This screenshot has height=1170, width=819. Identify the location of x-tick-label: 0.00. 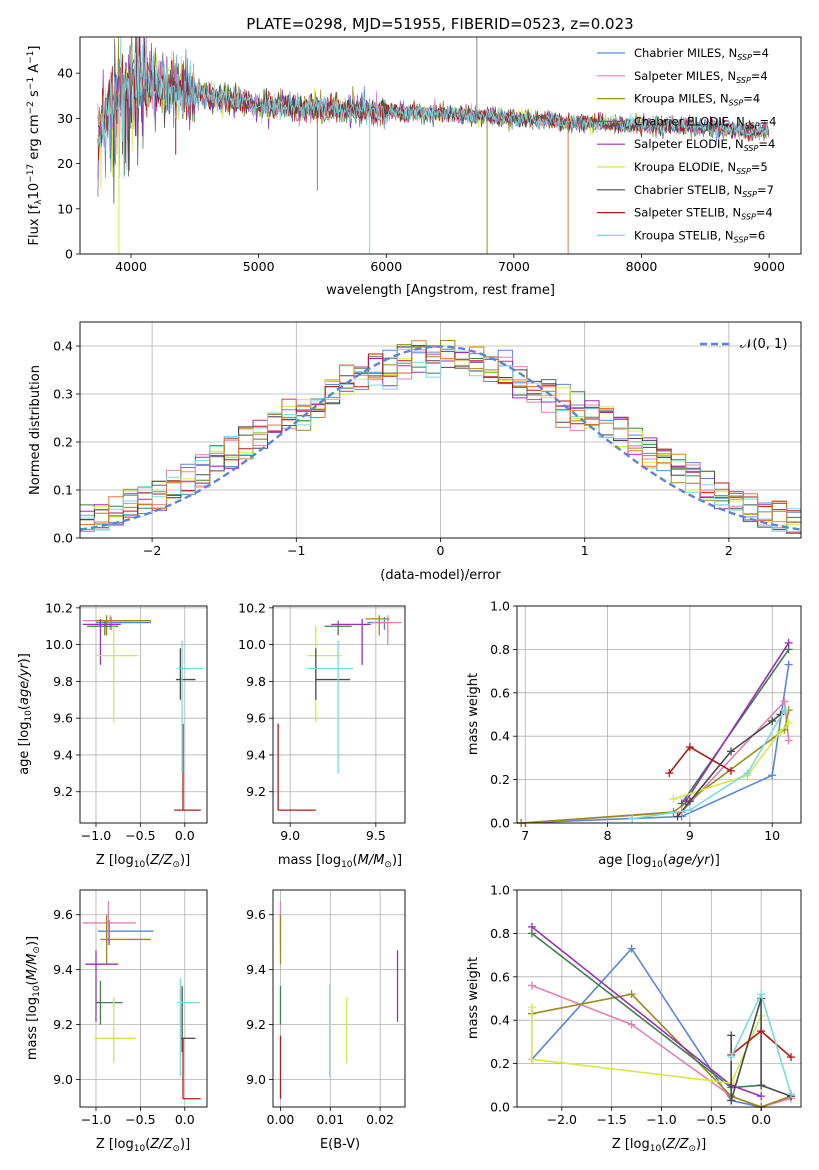
(281, 1119).